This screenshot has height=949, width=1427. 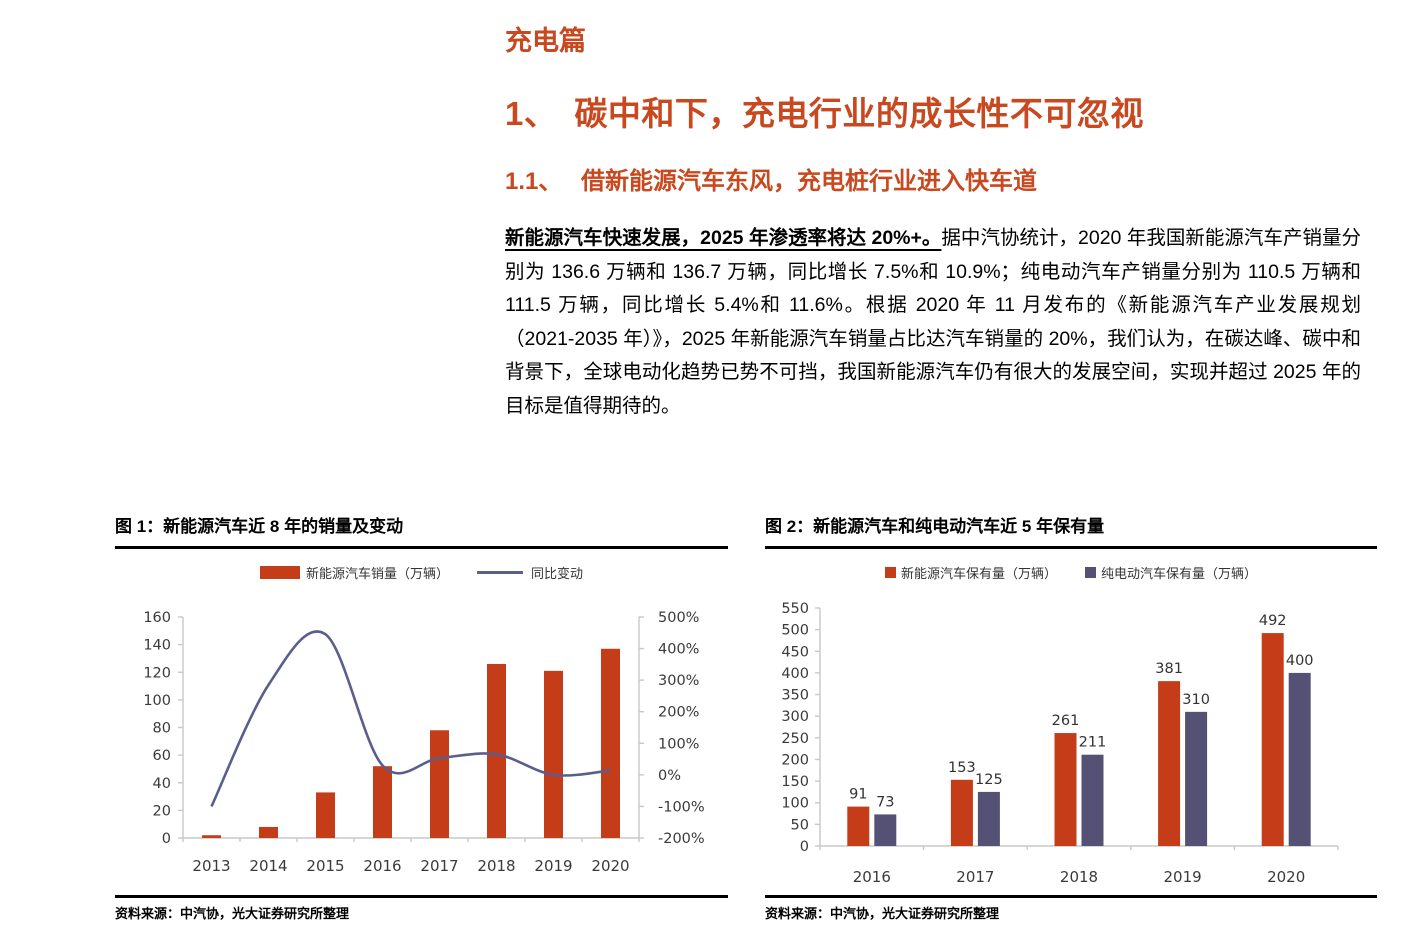 I want to click on x-category-label: 2014, so click(x=268, y=866).